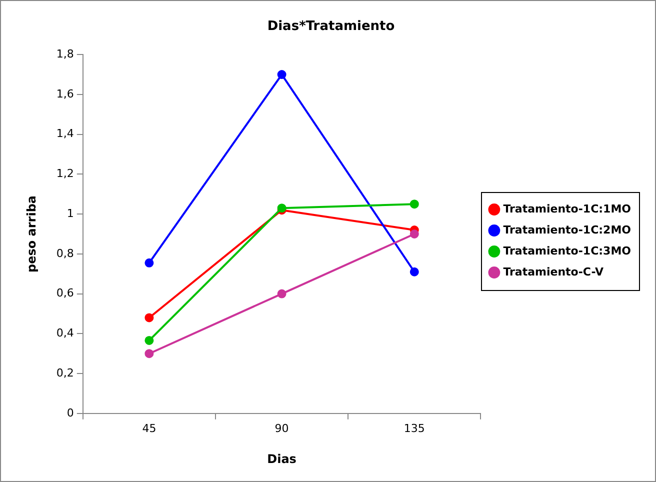 This screenshot has width=656, height=482. I want to click on y-axis-title: peso arriba, so click(31, 234).